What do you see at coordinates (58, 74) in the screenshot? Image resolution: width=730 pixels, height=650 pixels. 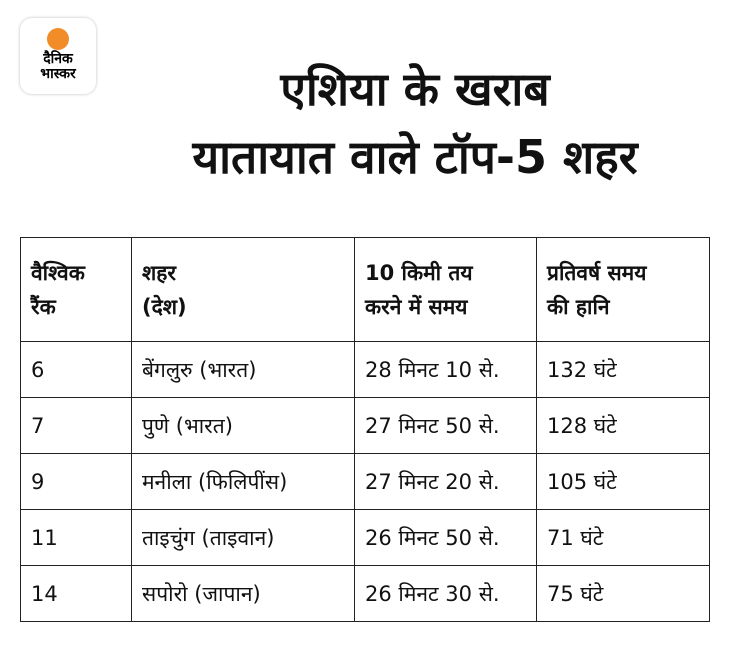 I see `logo-line-2: भास्कर` at bounding box center [58, 74].